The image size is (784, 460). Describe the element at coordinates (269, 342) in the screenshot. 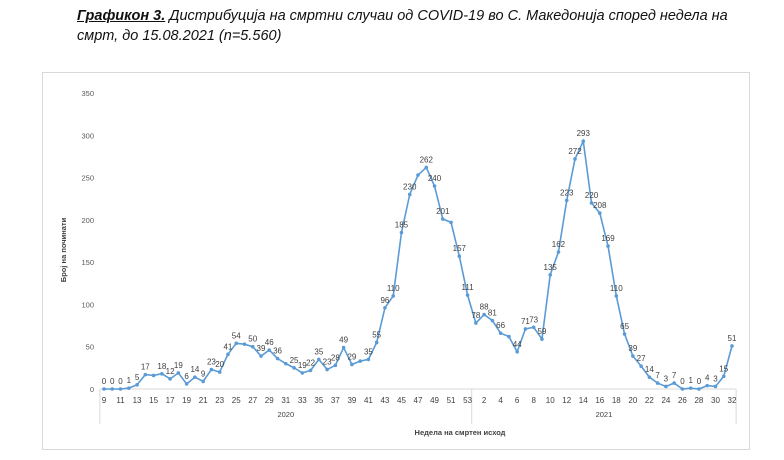

I see `data-label: 46` at that location.